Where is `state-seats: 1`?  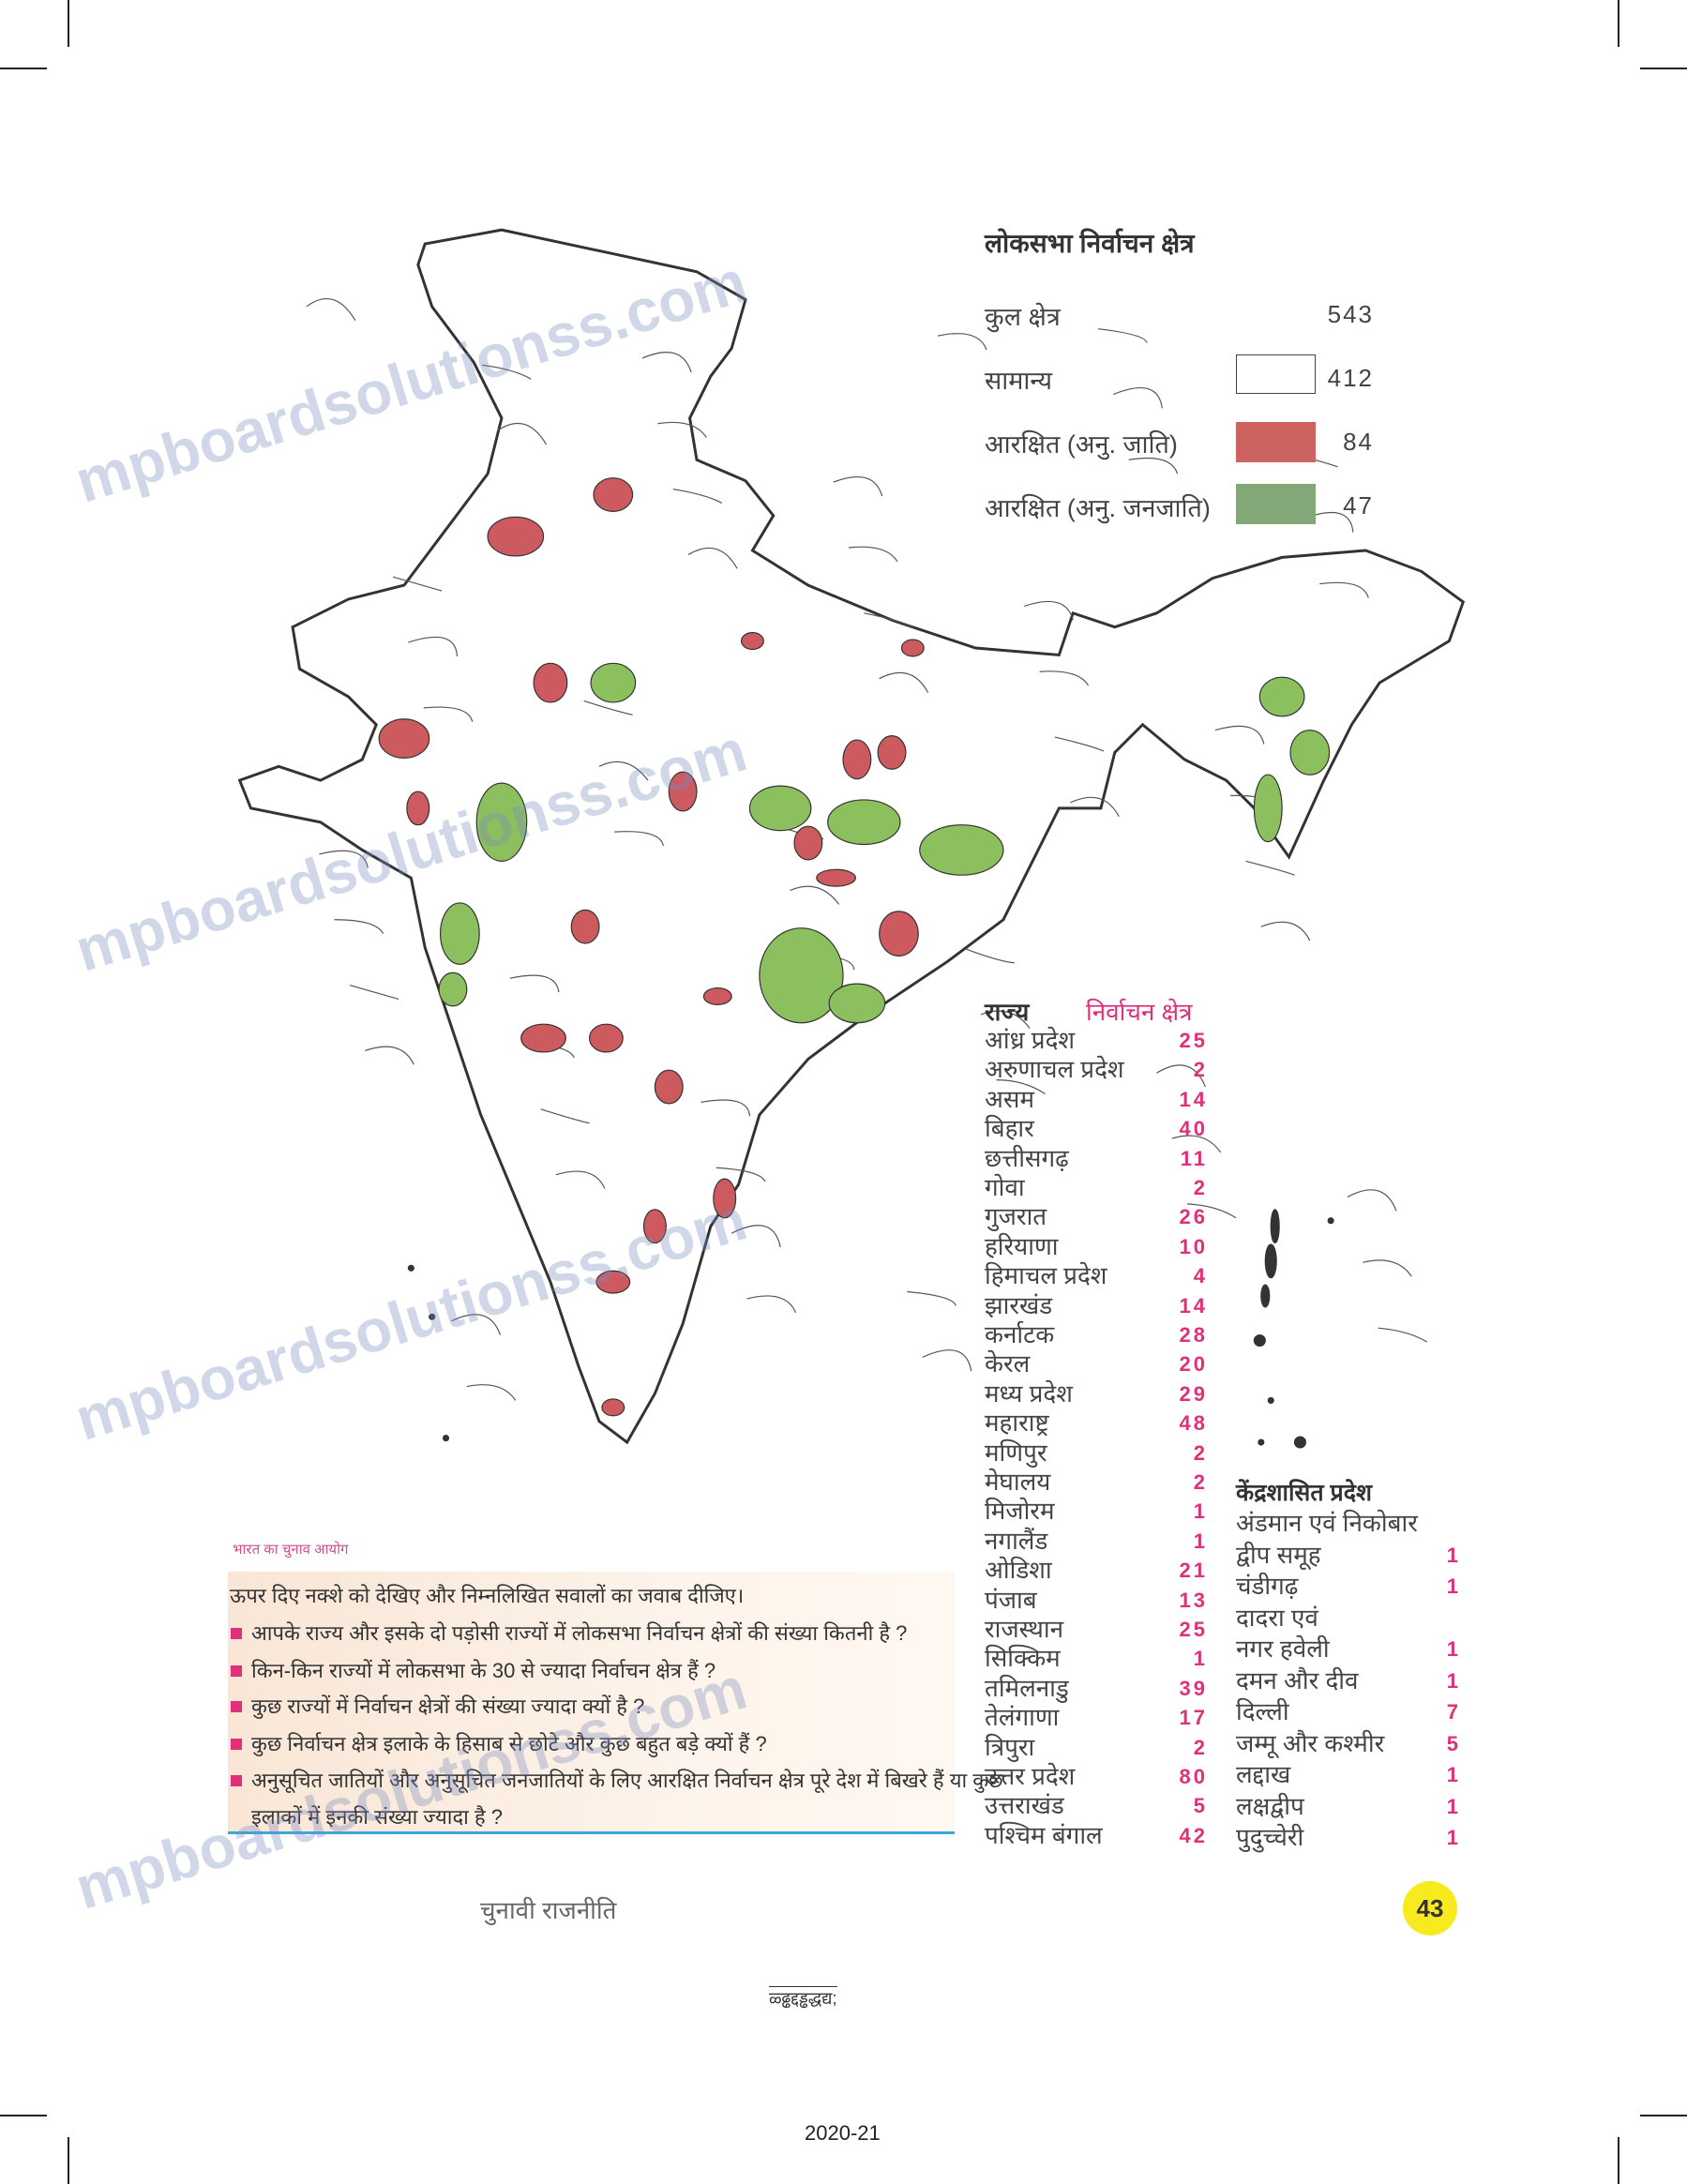
state-seats: 1 is located at coordinates (1200, 1541).